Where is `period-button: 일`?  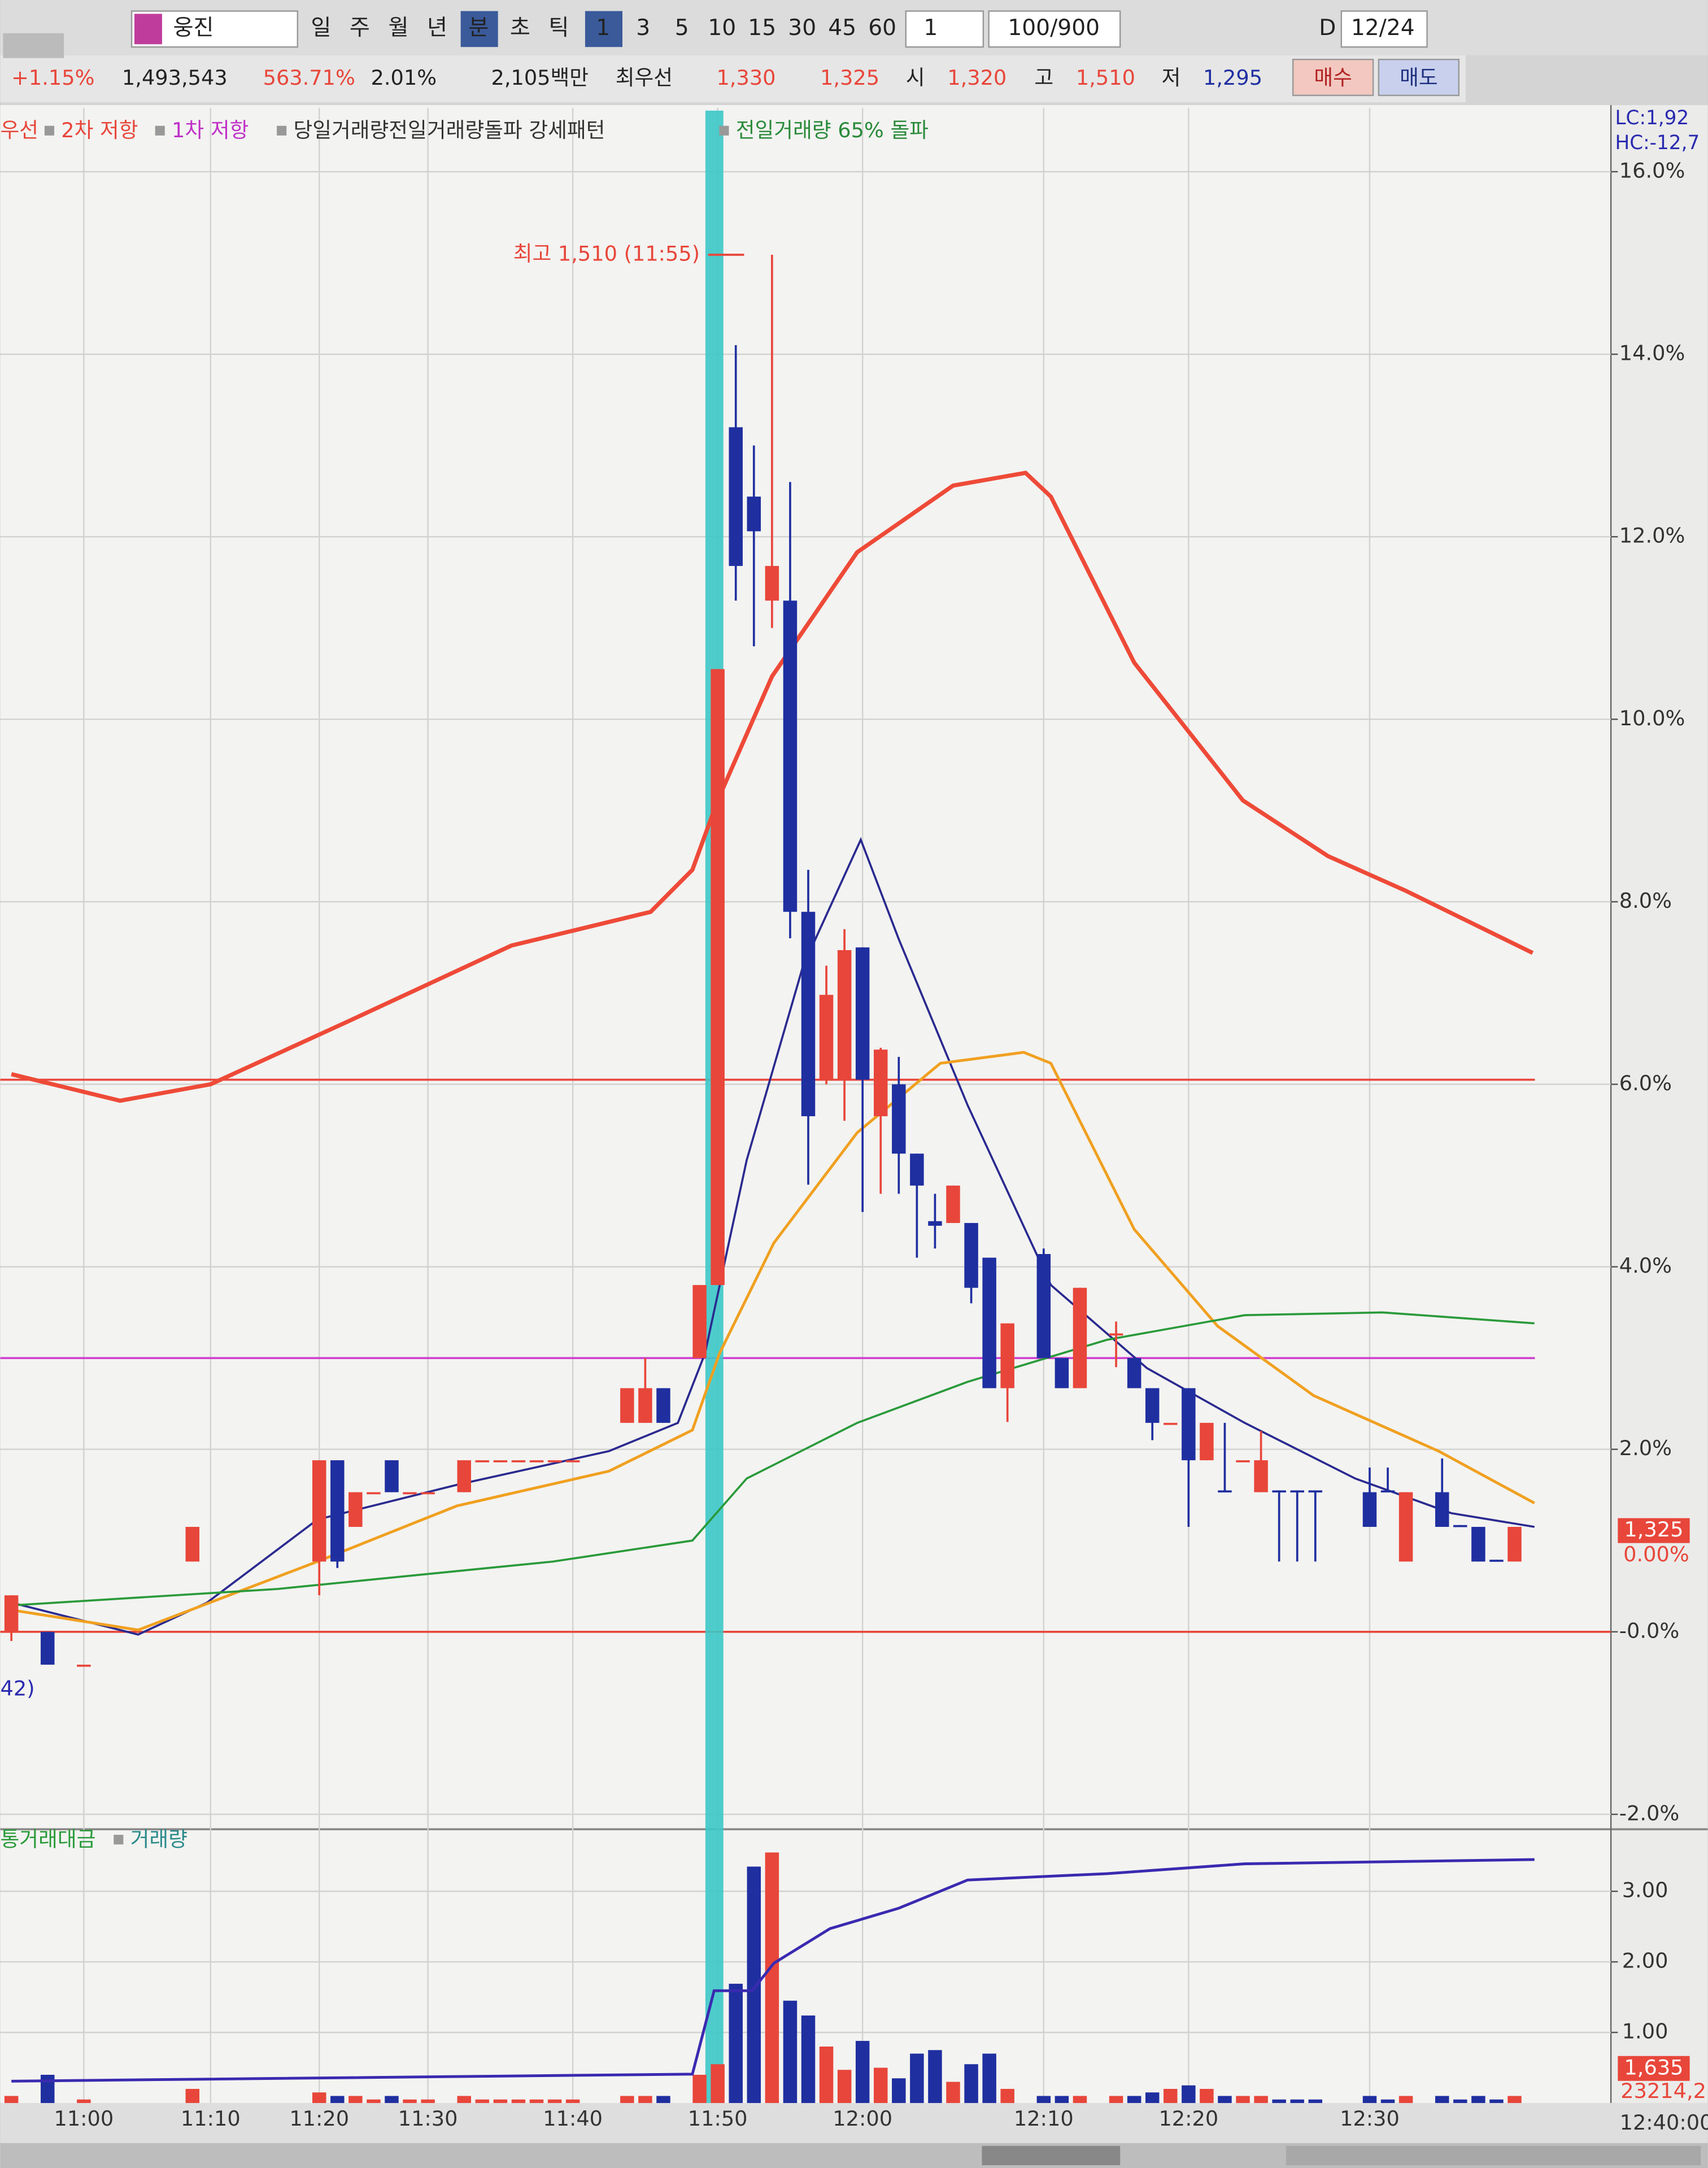
period-button: 일 is located at coordinates (321, 28).